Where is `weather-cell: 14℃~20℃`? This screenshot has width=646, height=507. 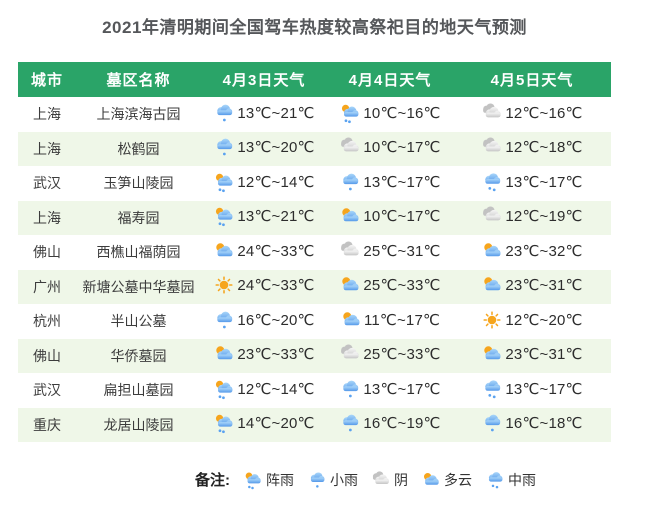
weather-cell: 14℃~20℃ is located at coordinates (264, 425).